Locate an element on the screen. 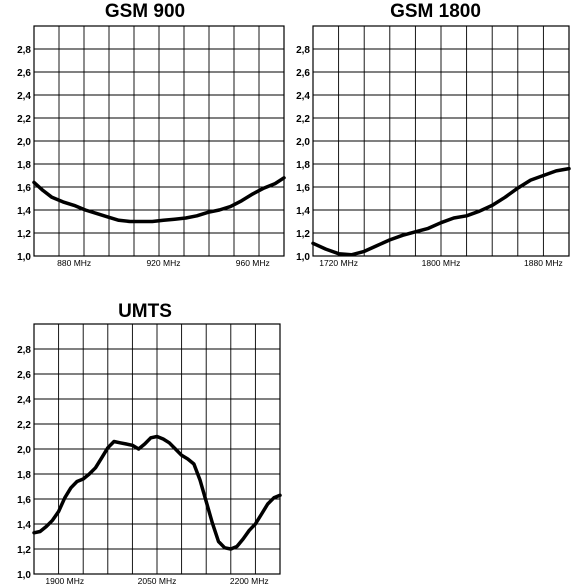 Image resolution: width=581 pixels, height=585 pixels. x-tick-label: 2050 MHz is located at coordinates (157, 580).